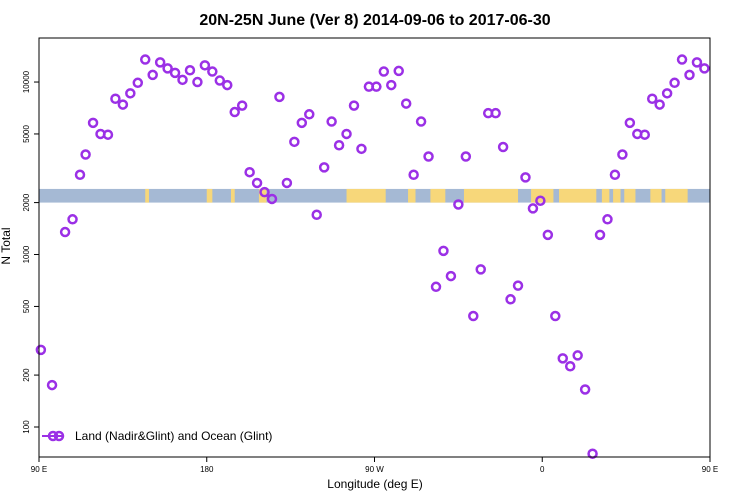 This screenshot has width=750, height=500. What do you see at coordinates (26, 306) in the screenshot?
I see `y-tick-label: 500` at bounding box center [26, 306].